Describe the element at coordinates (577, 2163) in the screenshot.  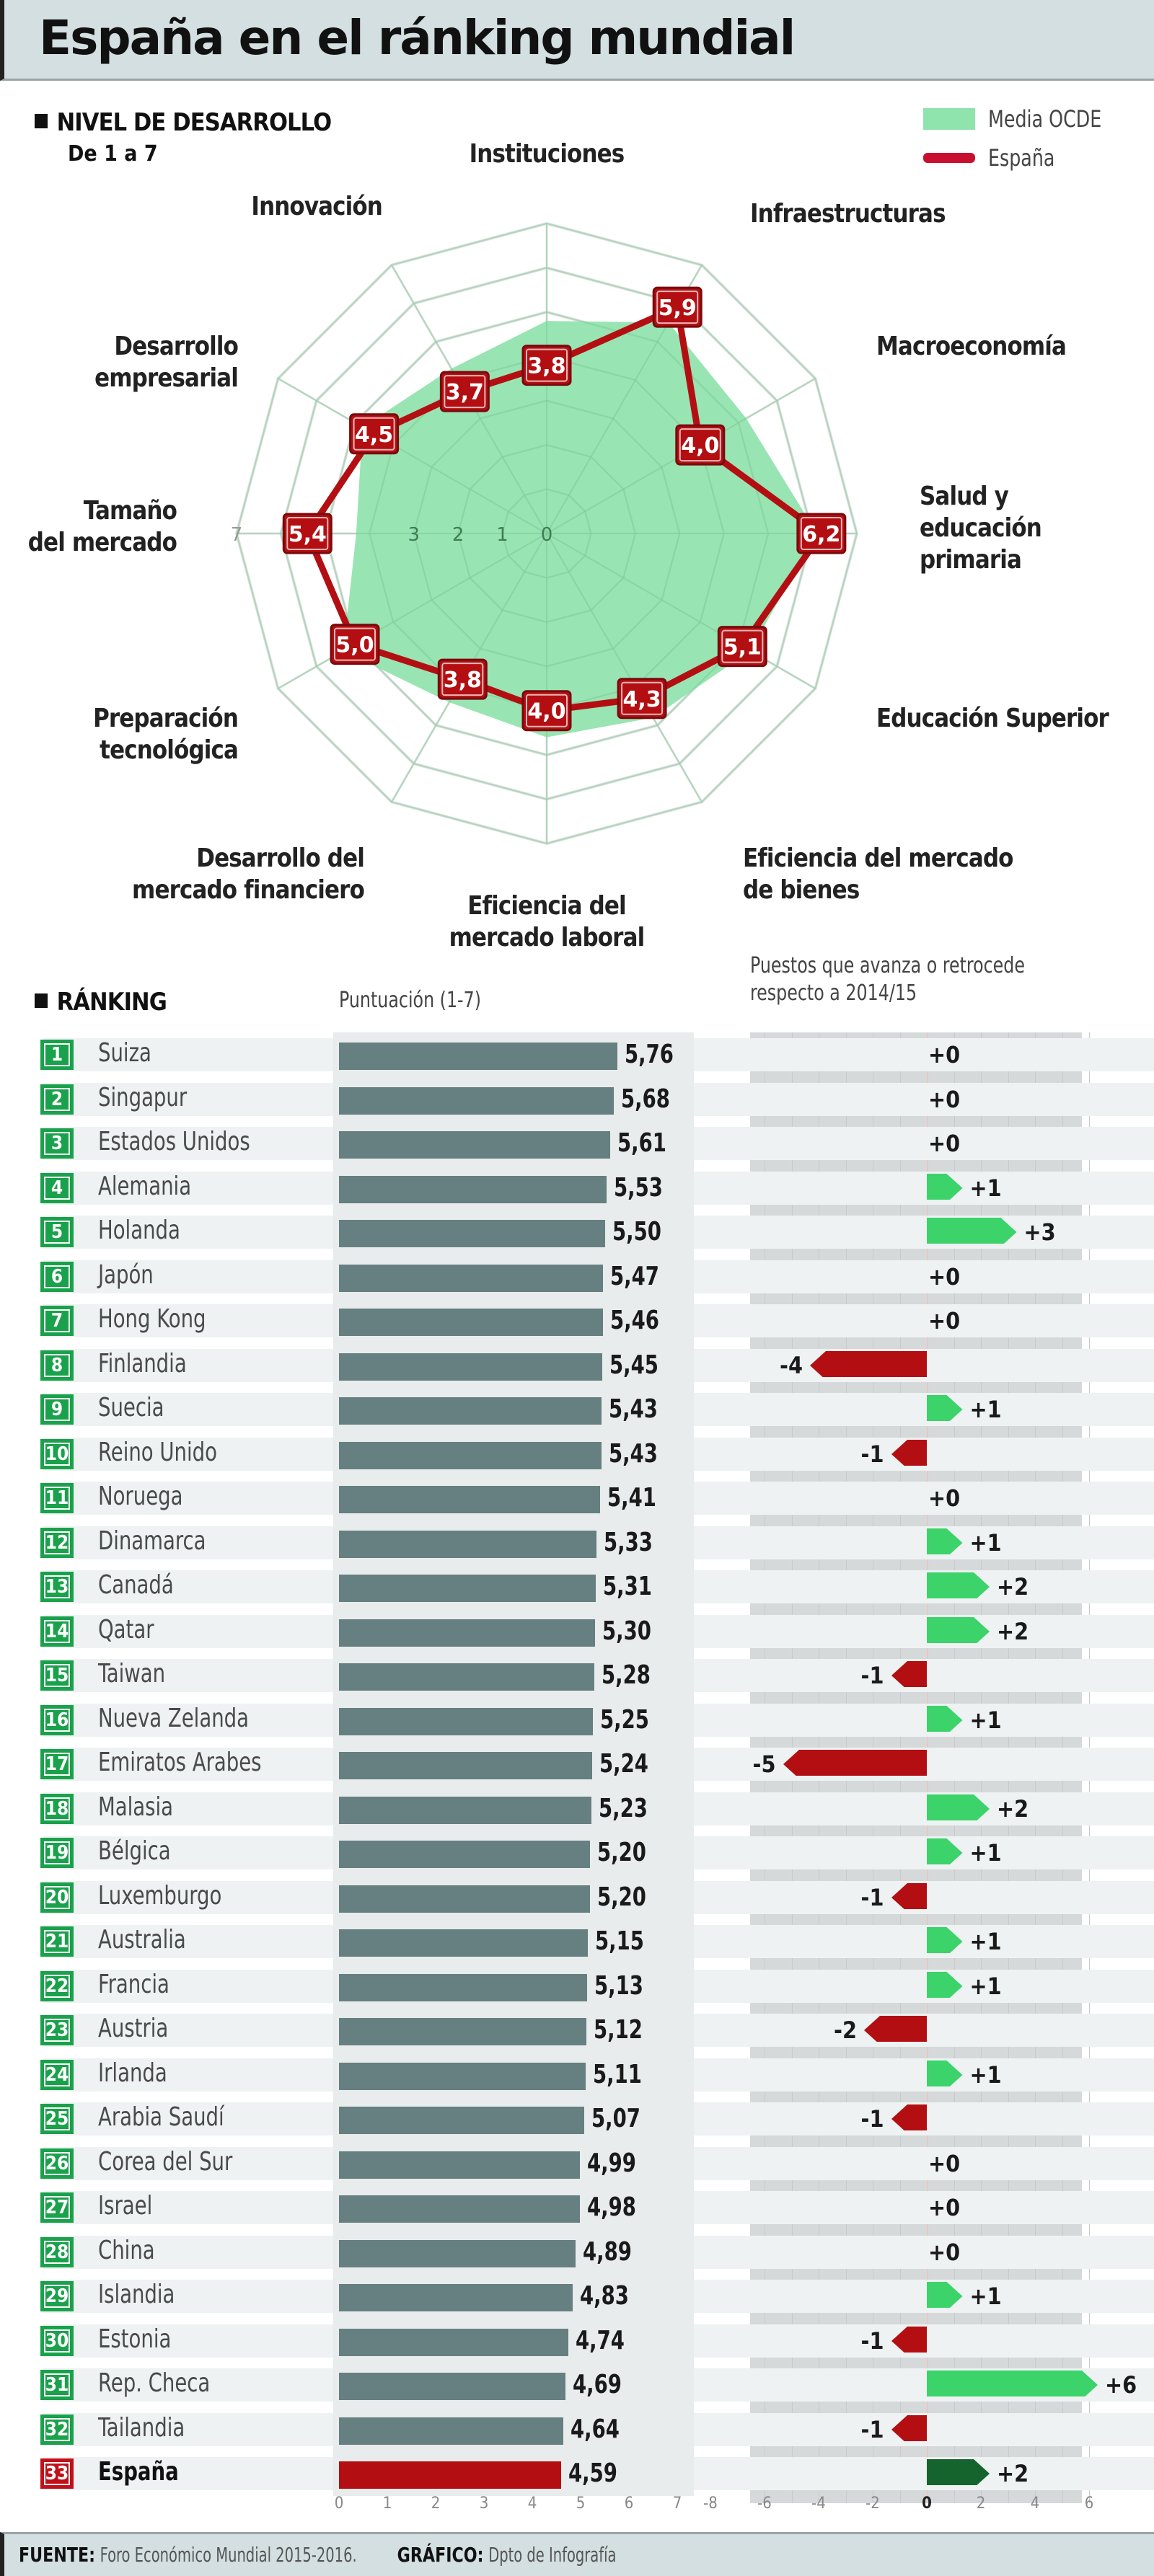
I see `ranking-row: 26 Corea del Sur 4,99 +0` at that location.